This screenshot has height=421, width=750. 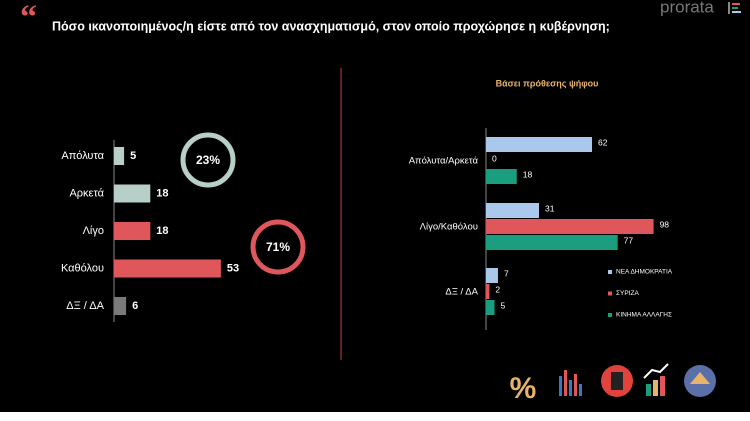 I want to click on icons: %, so click(x=613, y=384).